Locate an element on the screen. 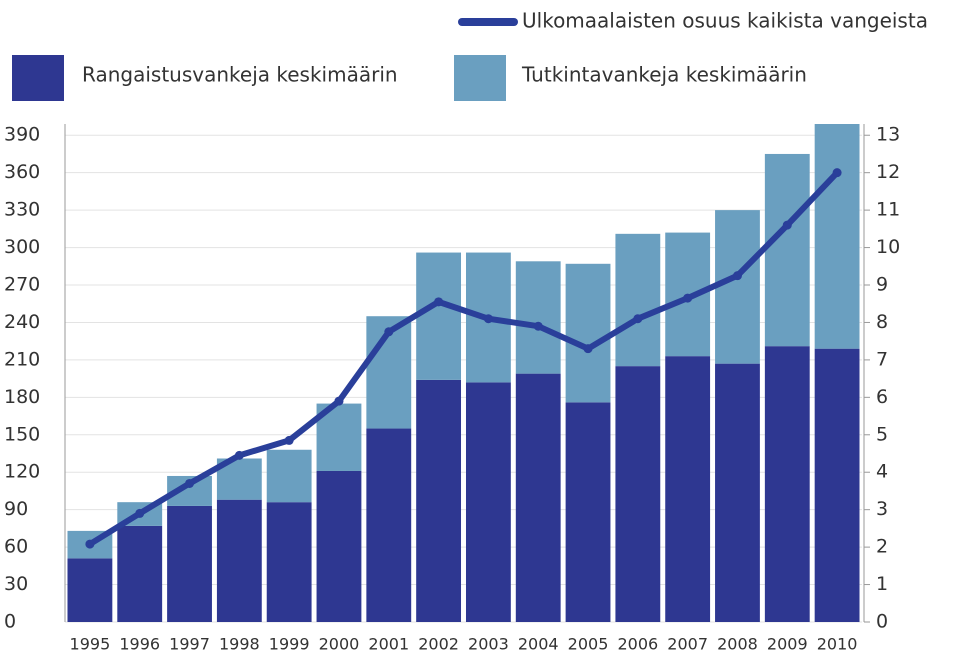 The height and width of the screenshot is (662, 975). y-tick-label: 360 is located at coordinates (22, 172).